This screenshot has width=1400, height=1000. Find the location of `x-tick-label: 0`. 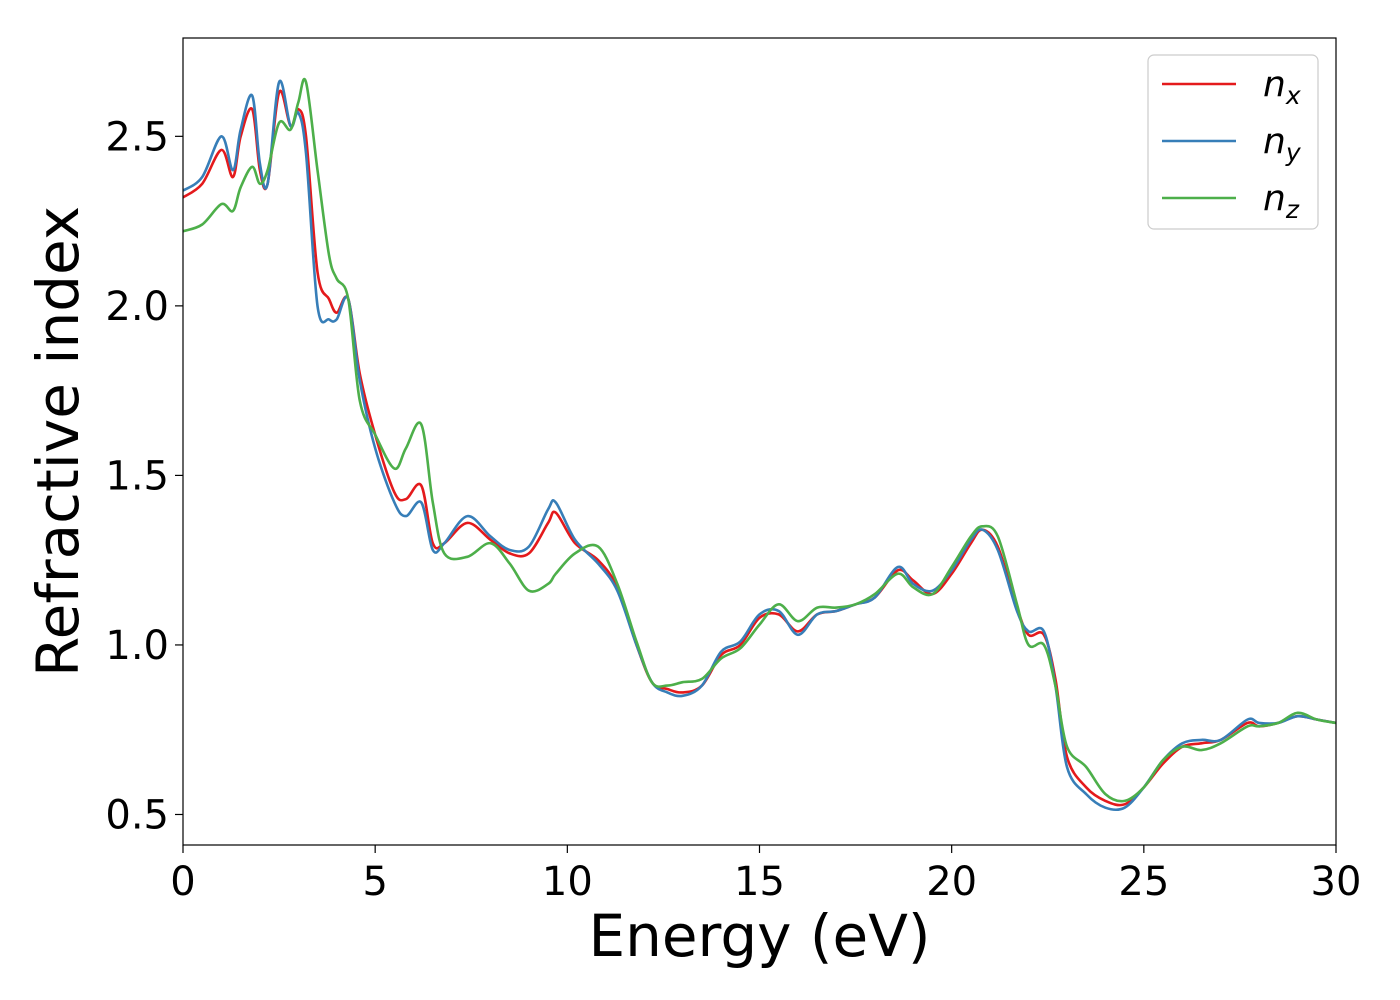

x-tick-label: 0 is located at coordinates (182, 882).